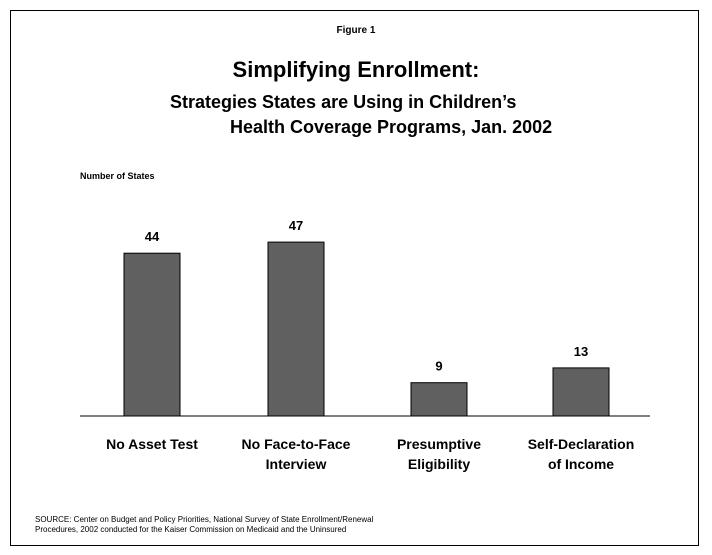  Describe the element at coordinates (438, 366) in the screenshot. I see `data-label-2: 9` at that location.